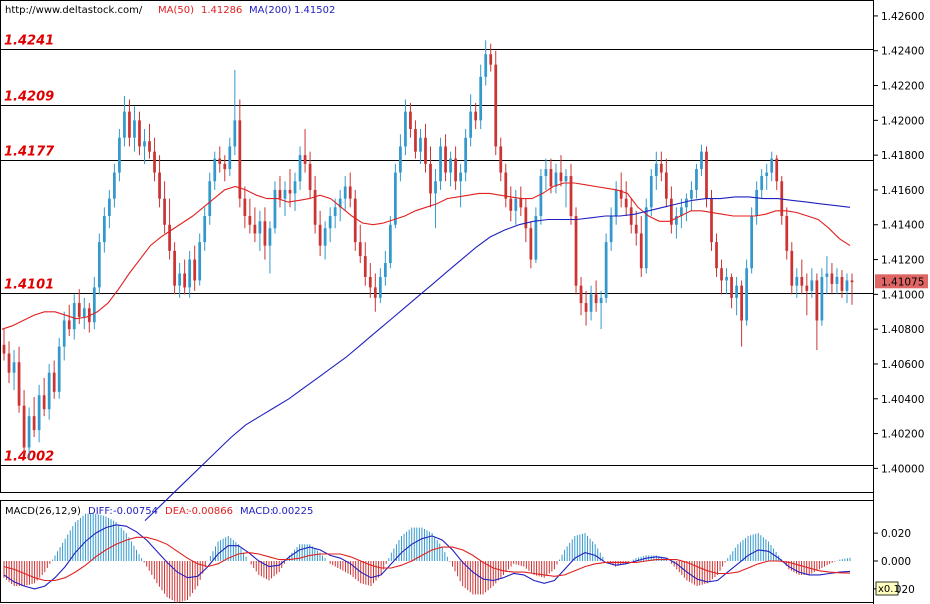 This screenshot has height=604, width=930. I want to click on y-tick-label: 1.41600, so click(902, 191).